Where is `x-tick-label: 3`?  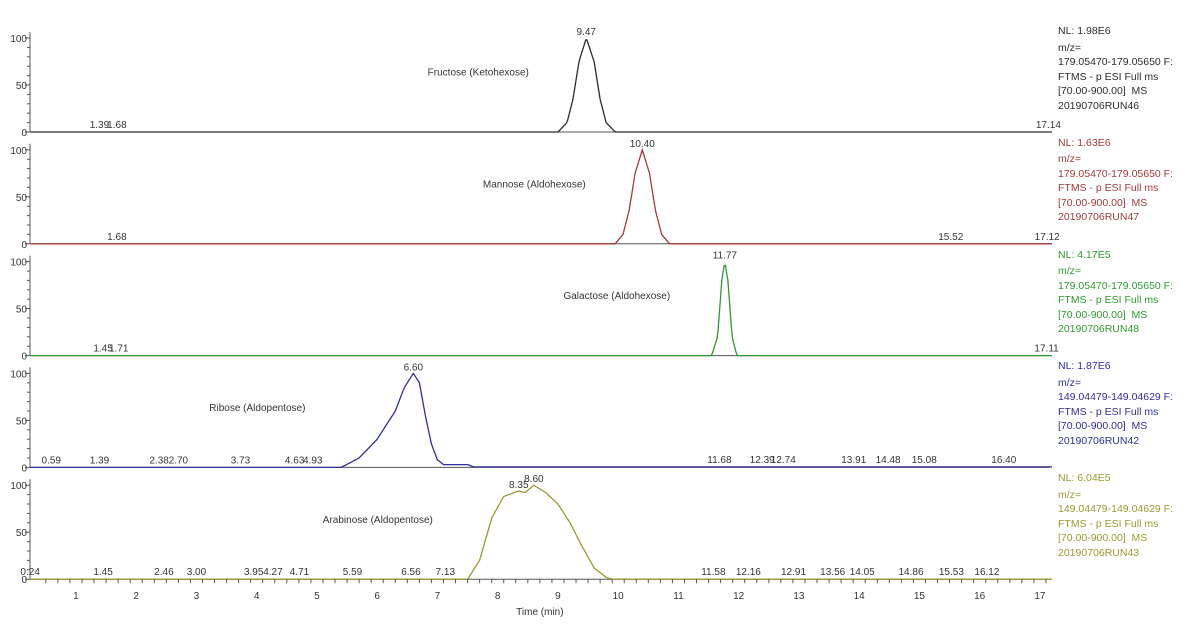 x-tick-label: 3 is located at coordinates (197, 596).